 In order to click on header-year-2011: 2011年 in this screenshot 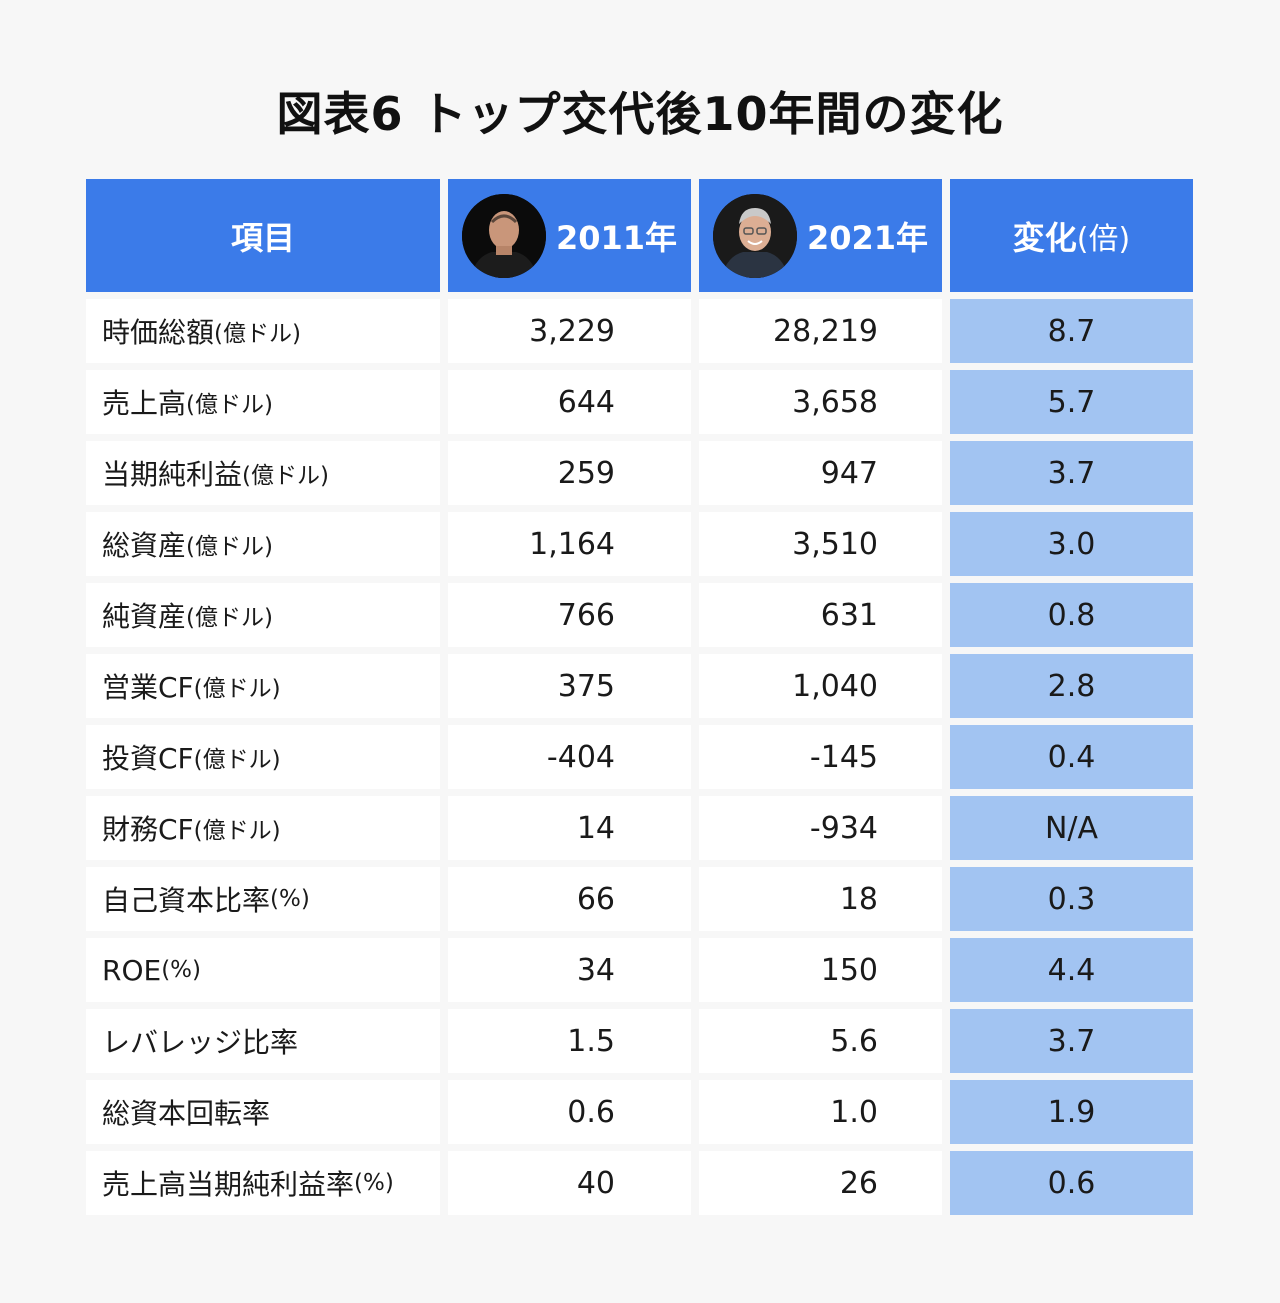, I will do `click(616, 237)`.